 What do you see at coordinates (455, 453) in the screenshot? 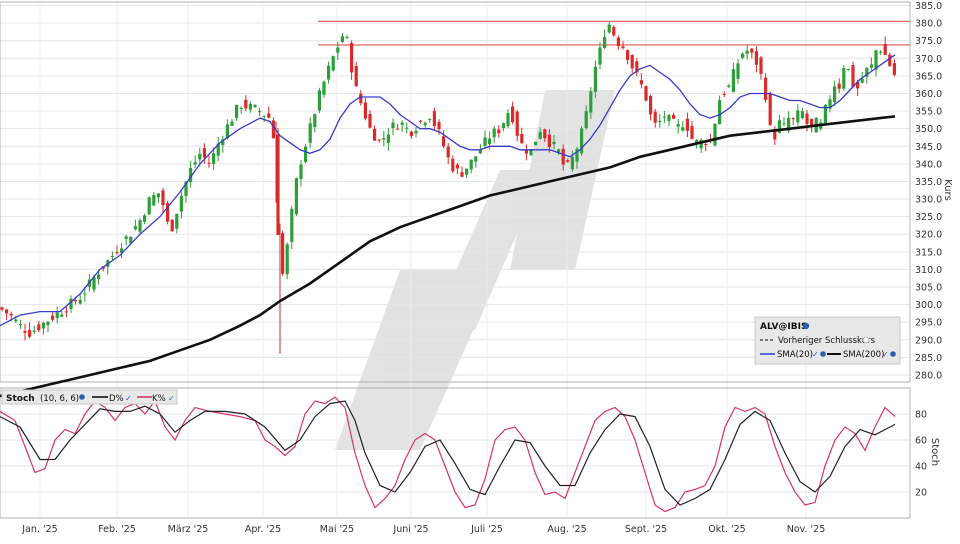
I see `stoch-gridlines` at bounding box center [455, 453].